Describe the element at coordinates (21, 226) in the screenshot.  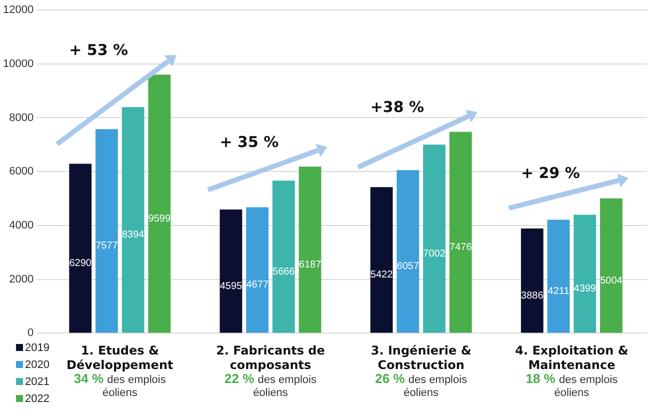
I see `y-tick-label: 4000` at that location.